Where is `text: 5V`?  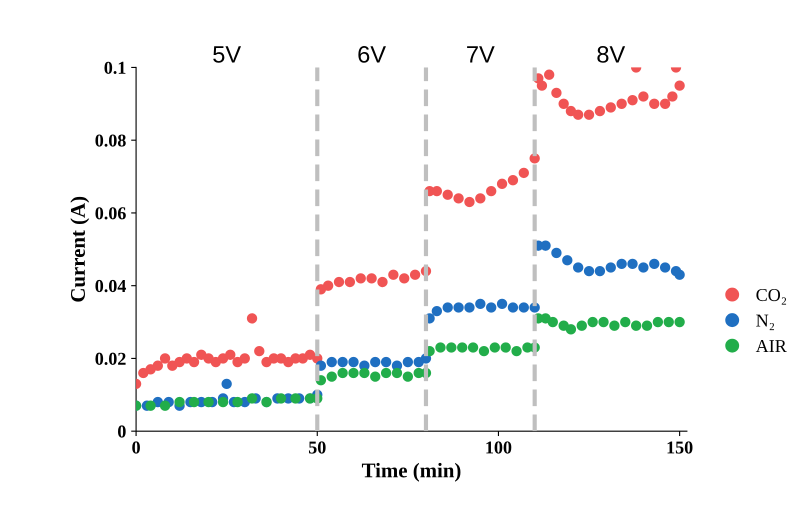
text: 5V is located at coordinates (227, 54).